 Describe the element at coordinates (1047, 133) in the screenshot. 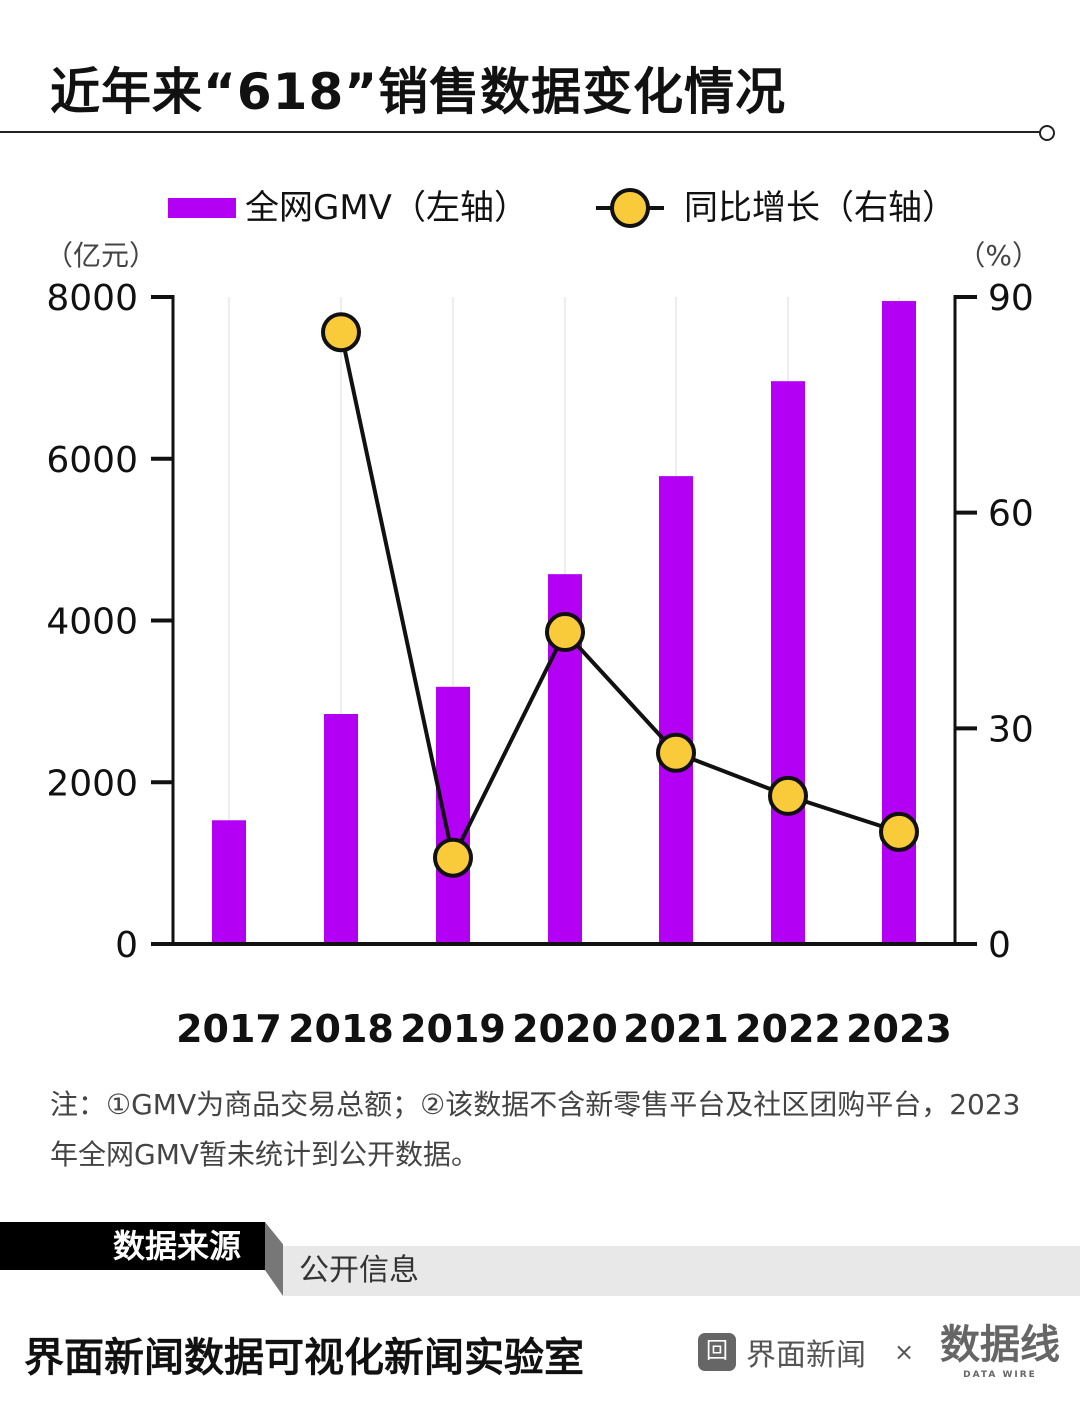

I see `divider-end-dot` at that location.